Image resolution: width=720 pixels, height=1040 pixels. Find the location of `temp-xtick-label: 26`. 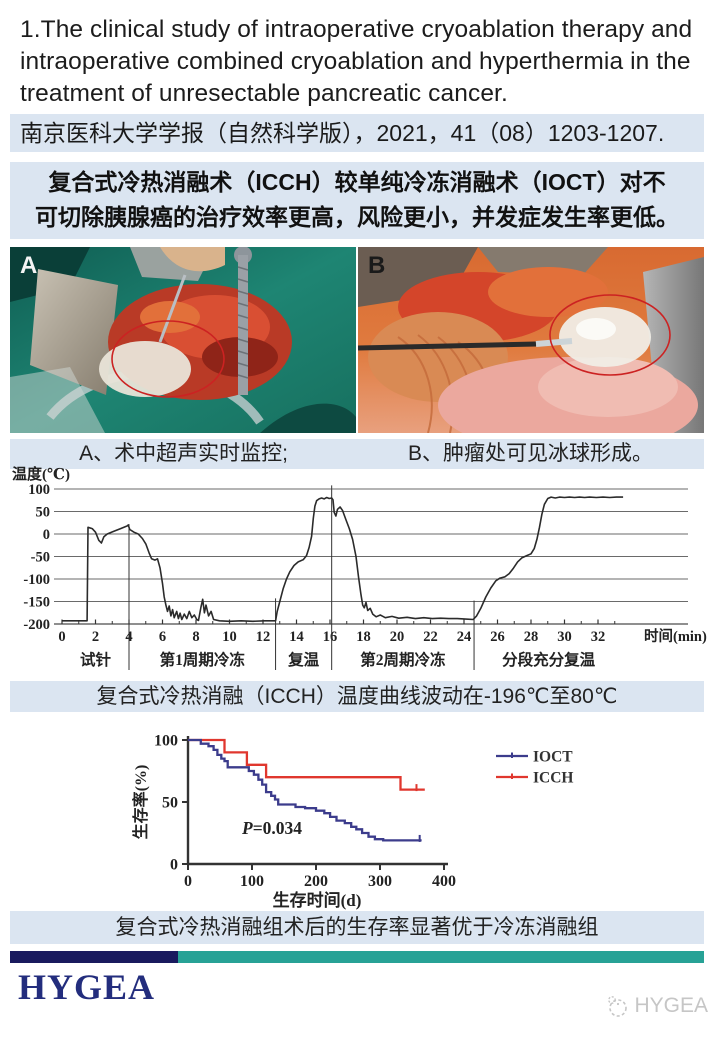

temp-xtick-label: 26 is located at coordinates (497, 637).